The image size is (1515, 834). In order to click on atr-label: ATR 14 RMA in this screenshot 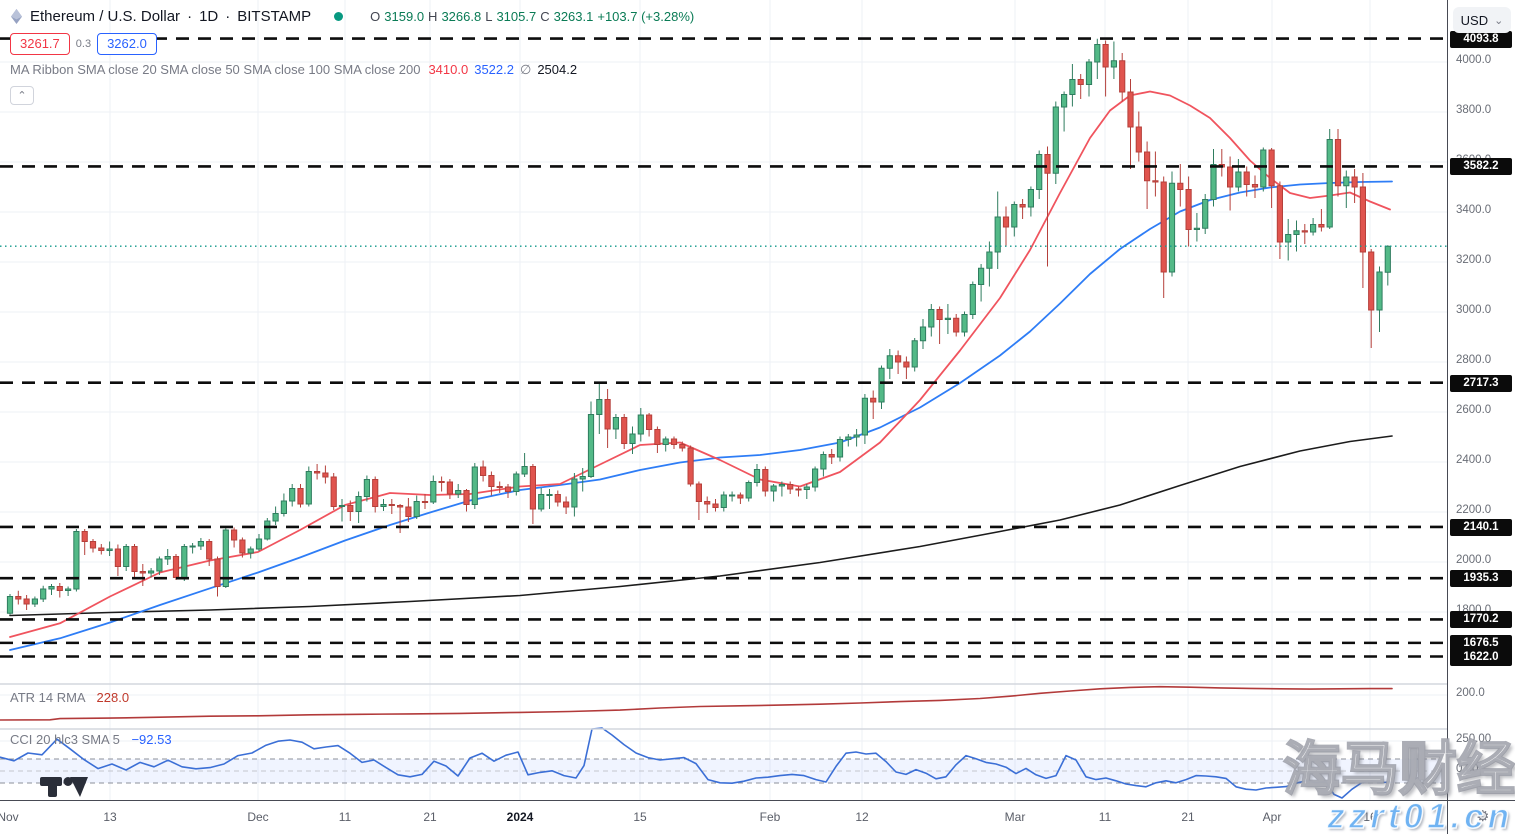, I will do `click(47, 697)`.